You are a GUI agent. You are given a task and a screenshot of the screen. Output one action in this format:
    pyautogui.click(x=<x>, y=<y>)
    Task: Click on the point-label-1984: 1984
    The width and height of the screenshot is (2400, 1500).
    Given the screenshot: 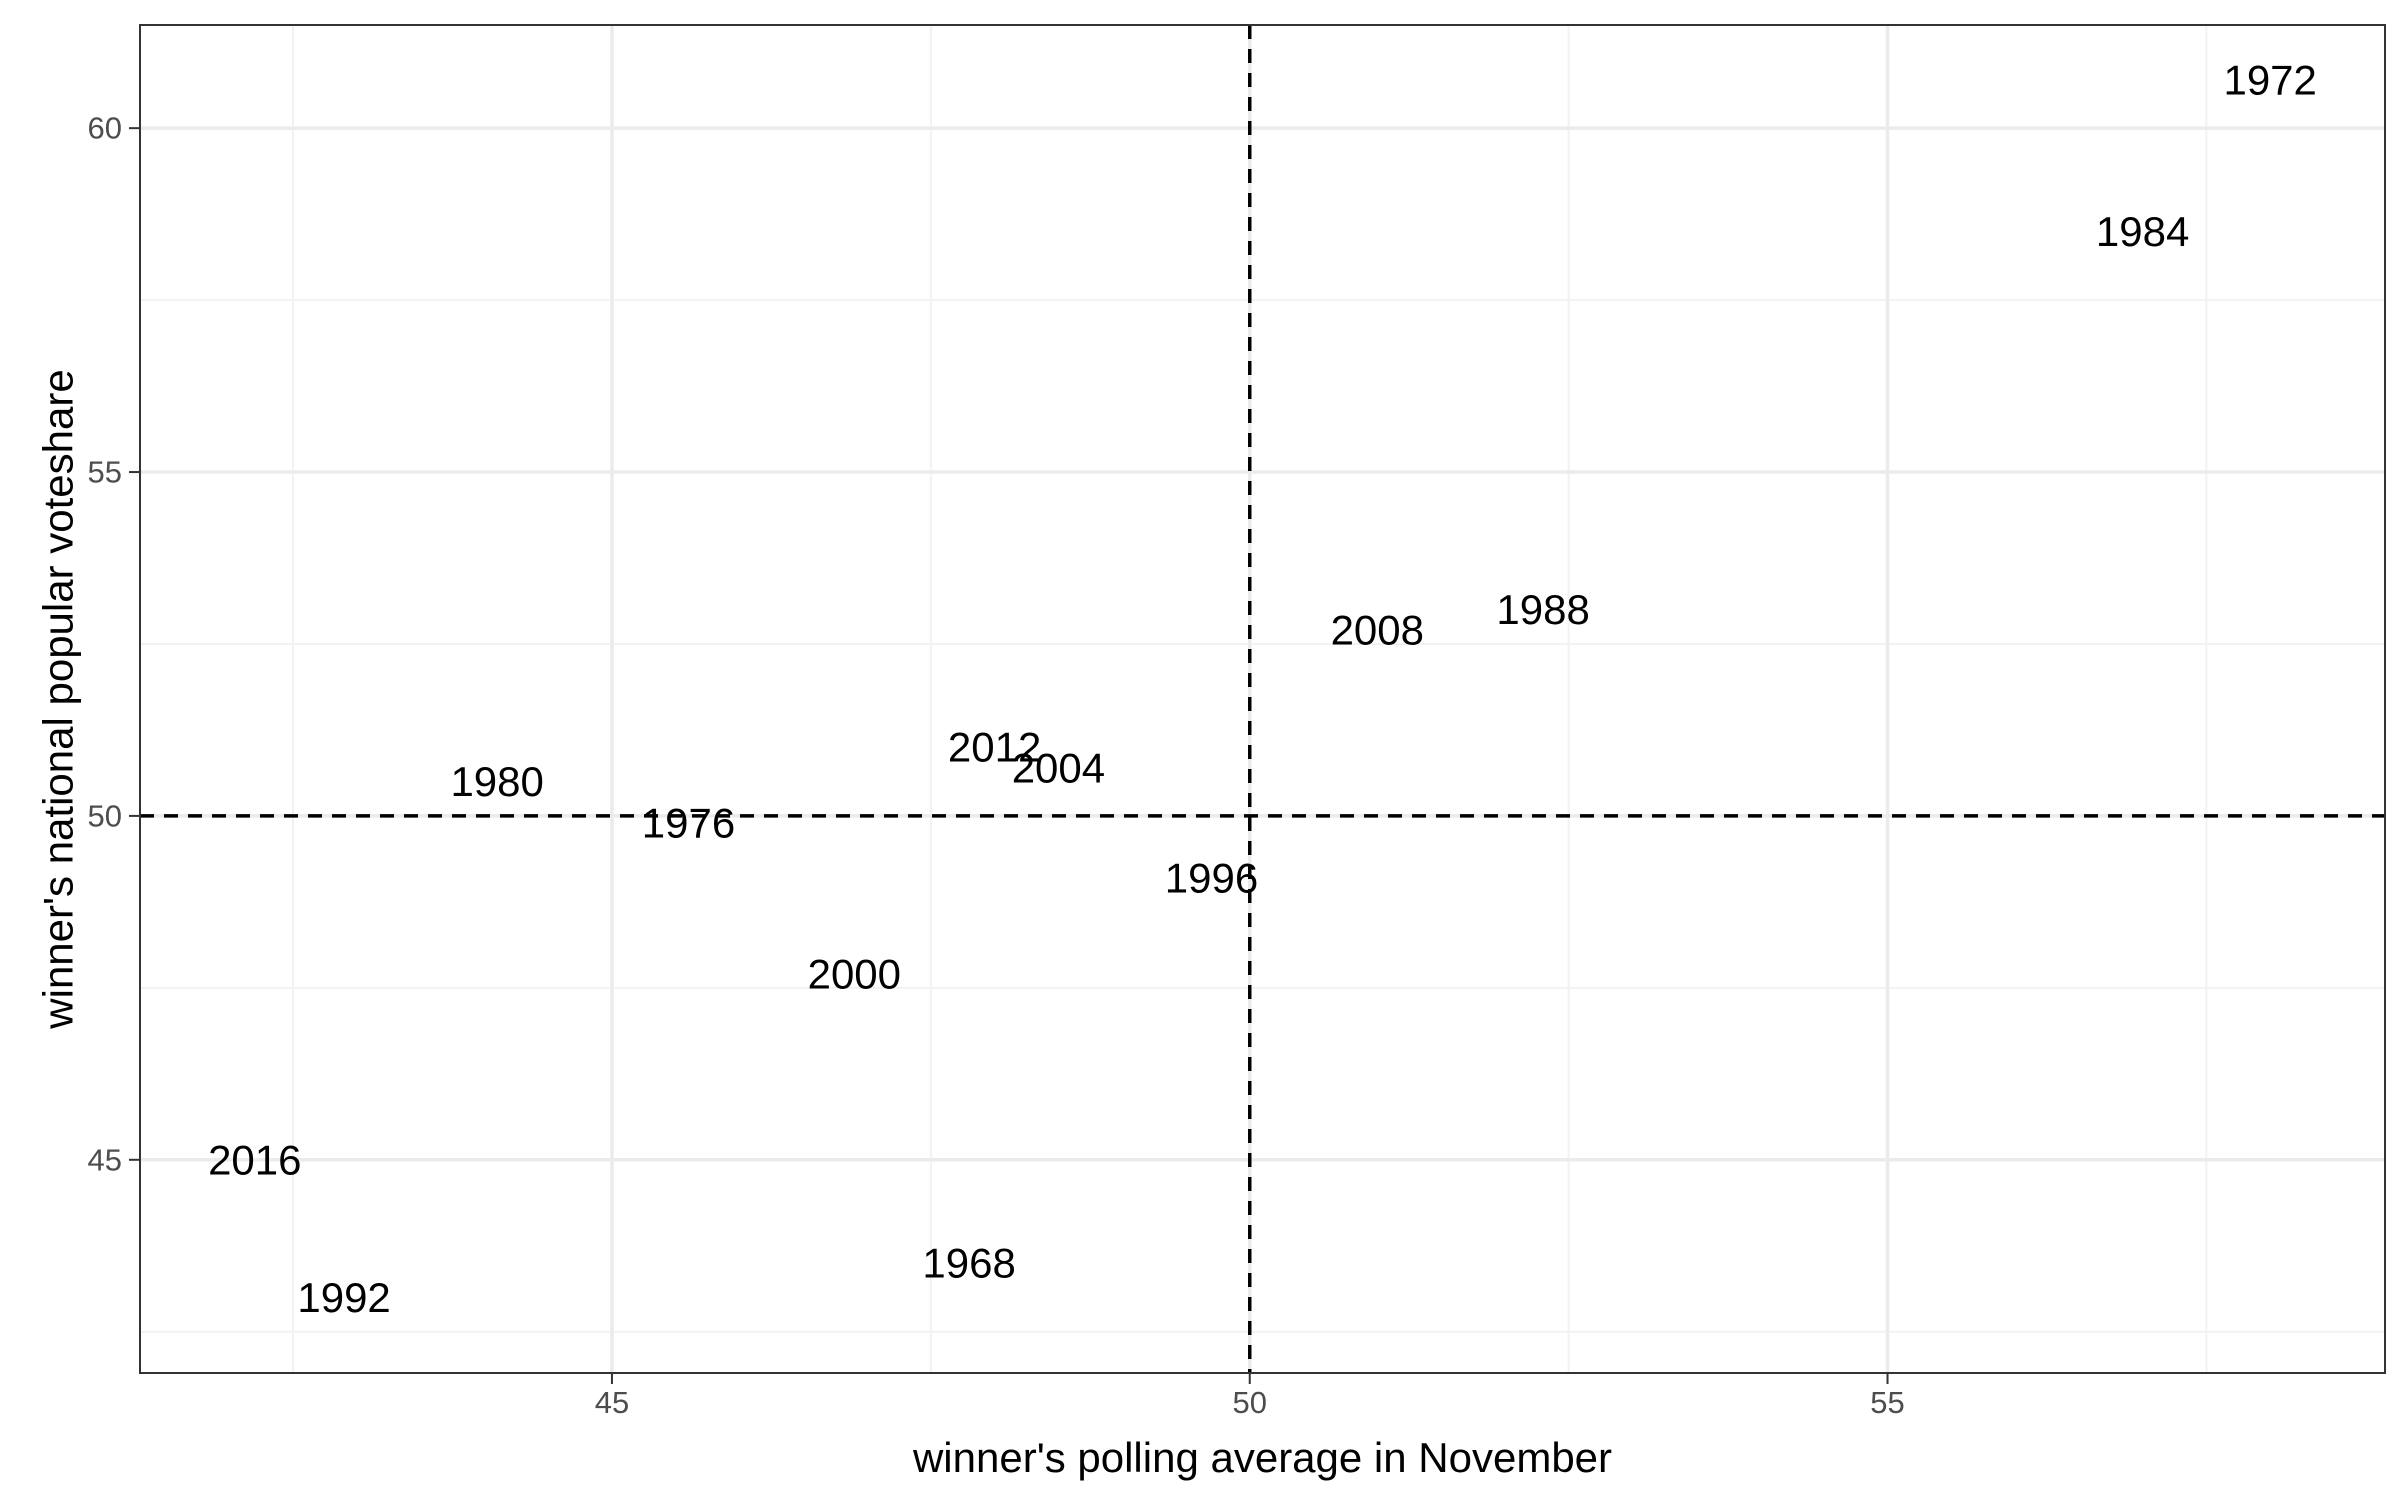 What is the action you would take?
    pyautogui.click(x=2142, y=231)
    